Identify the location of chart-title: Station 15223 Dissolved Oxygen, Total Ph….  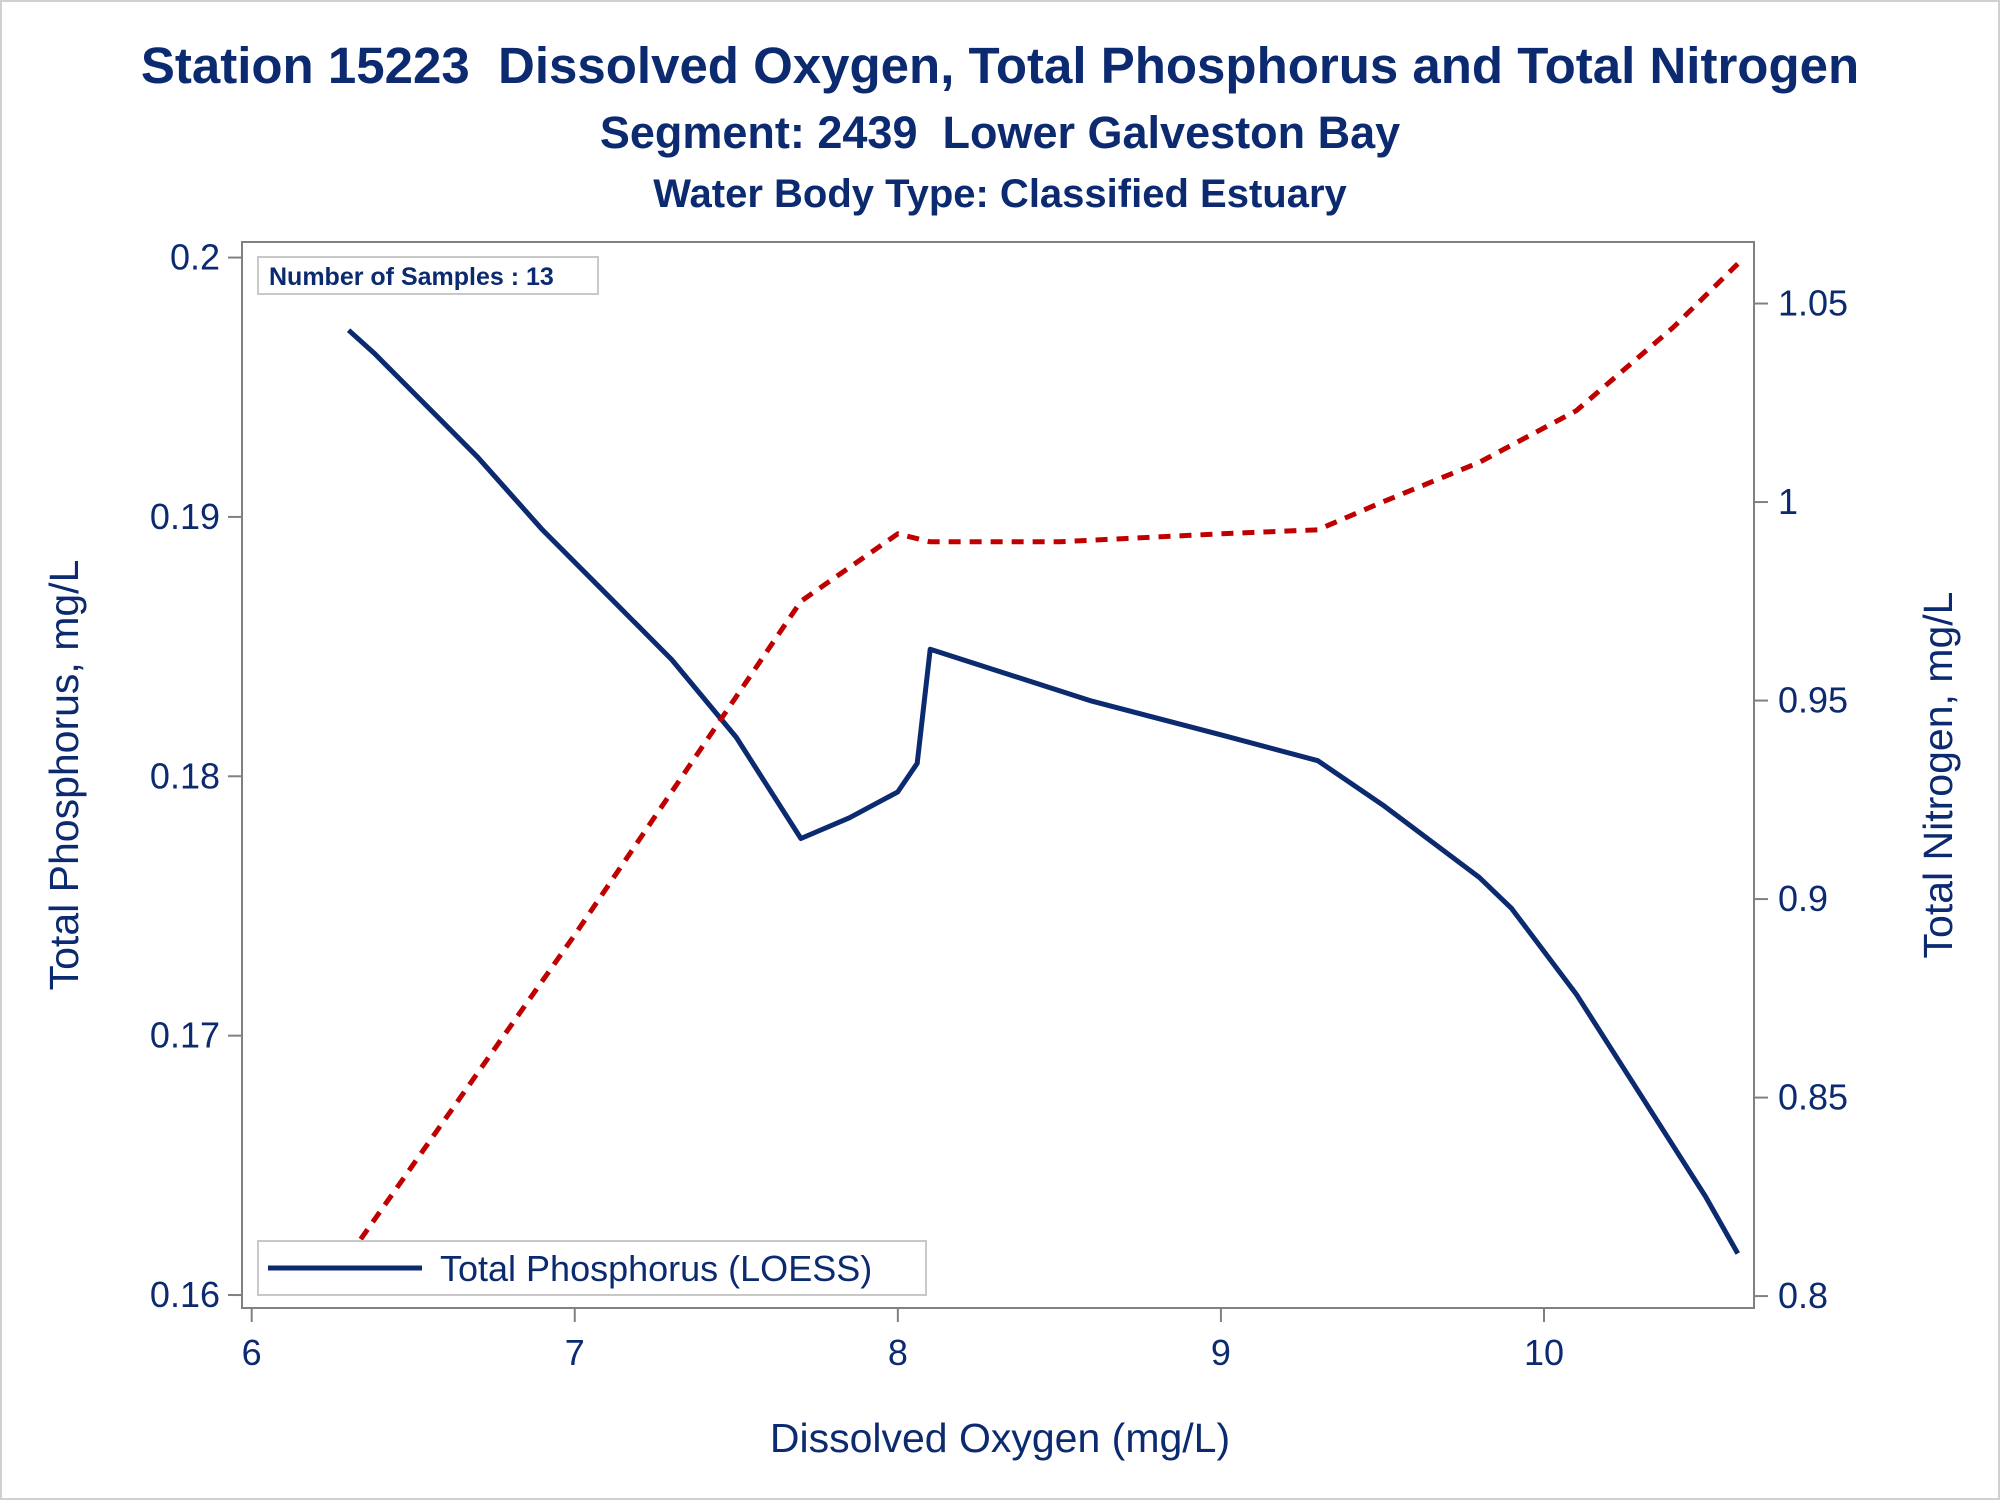
(1000, 65).